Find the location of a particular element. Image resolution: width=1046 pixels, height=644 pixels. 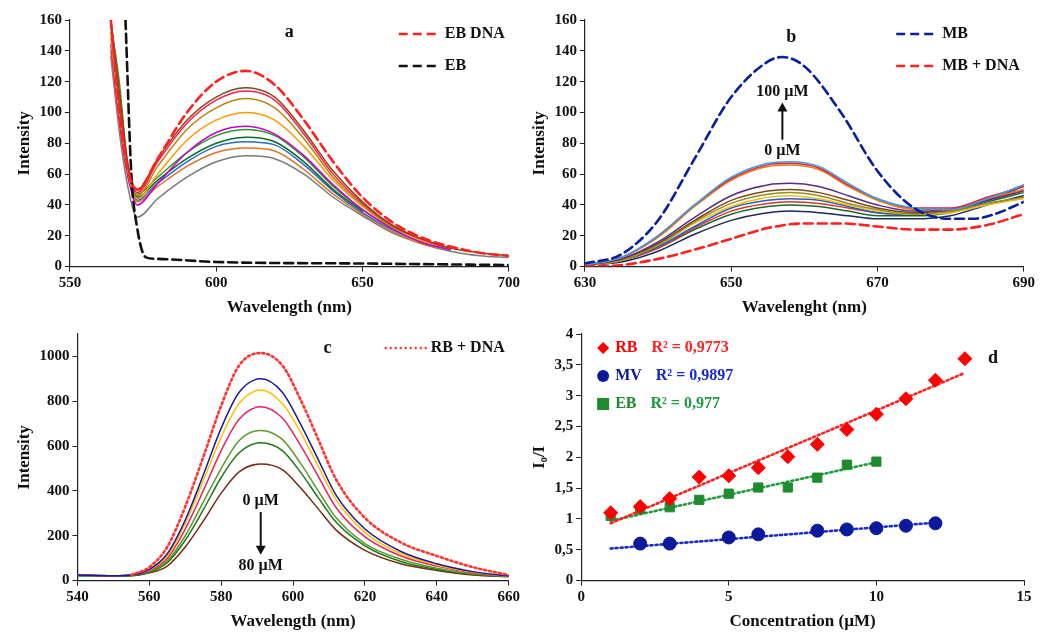

annotation: 100 µM is located at coordinates (782, 90).